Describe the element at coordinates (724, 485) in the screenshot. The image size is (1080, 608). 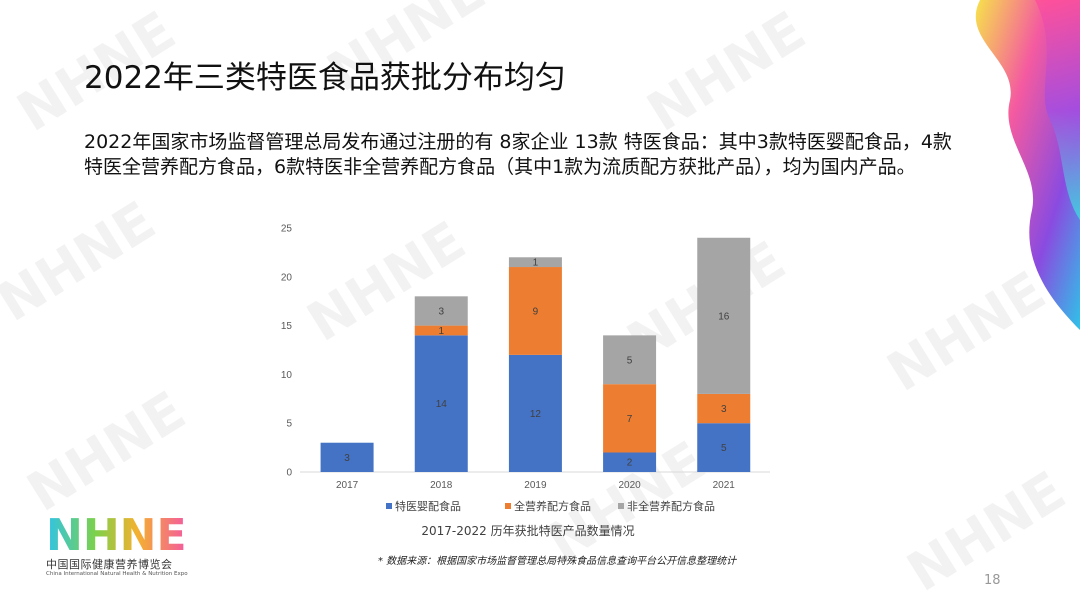
I see `x-tick-label: 2021` at that location.